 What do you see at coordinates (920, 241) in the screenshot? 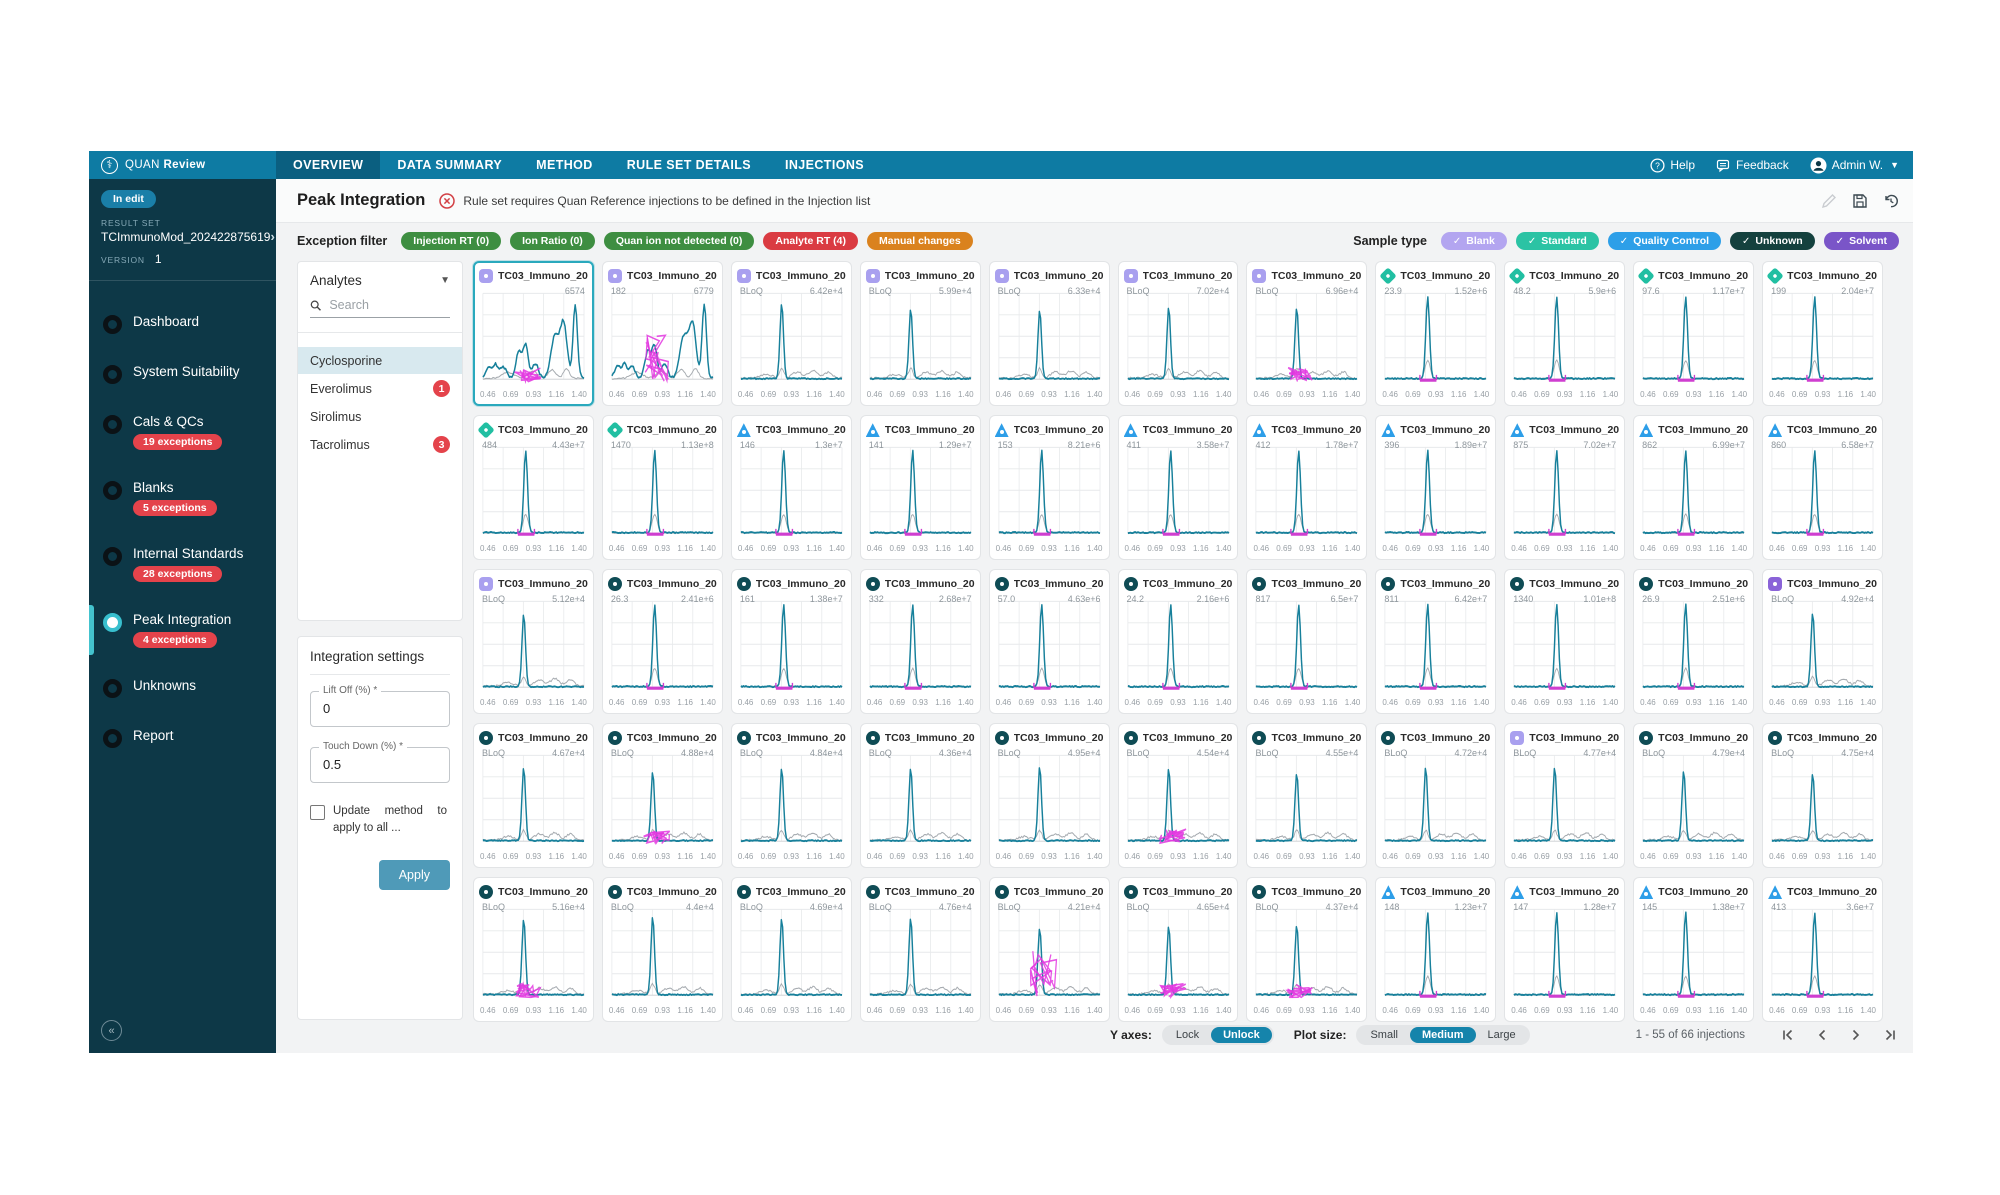
I see `exception-chip-manual-changes: Manual changes` at bounding box center [920, 241].